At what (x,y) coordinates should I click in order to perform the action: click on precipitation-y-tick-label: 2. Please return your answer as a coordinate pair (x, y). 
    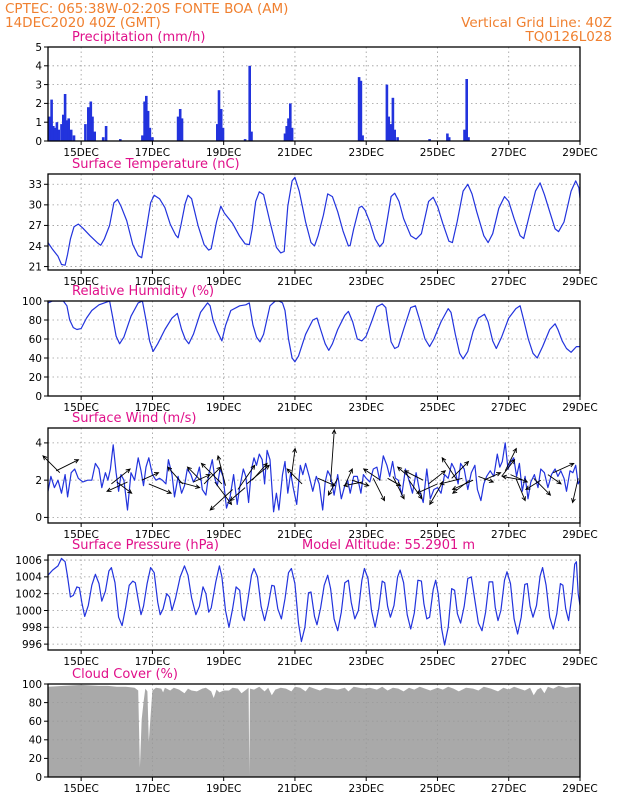
    Looking at the image, I should click on (38, 104).